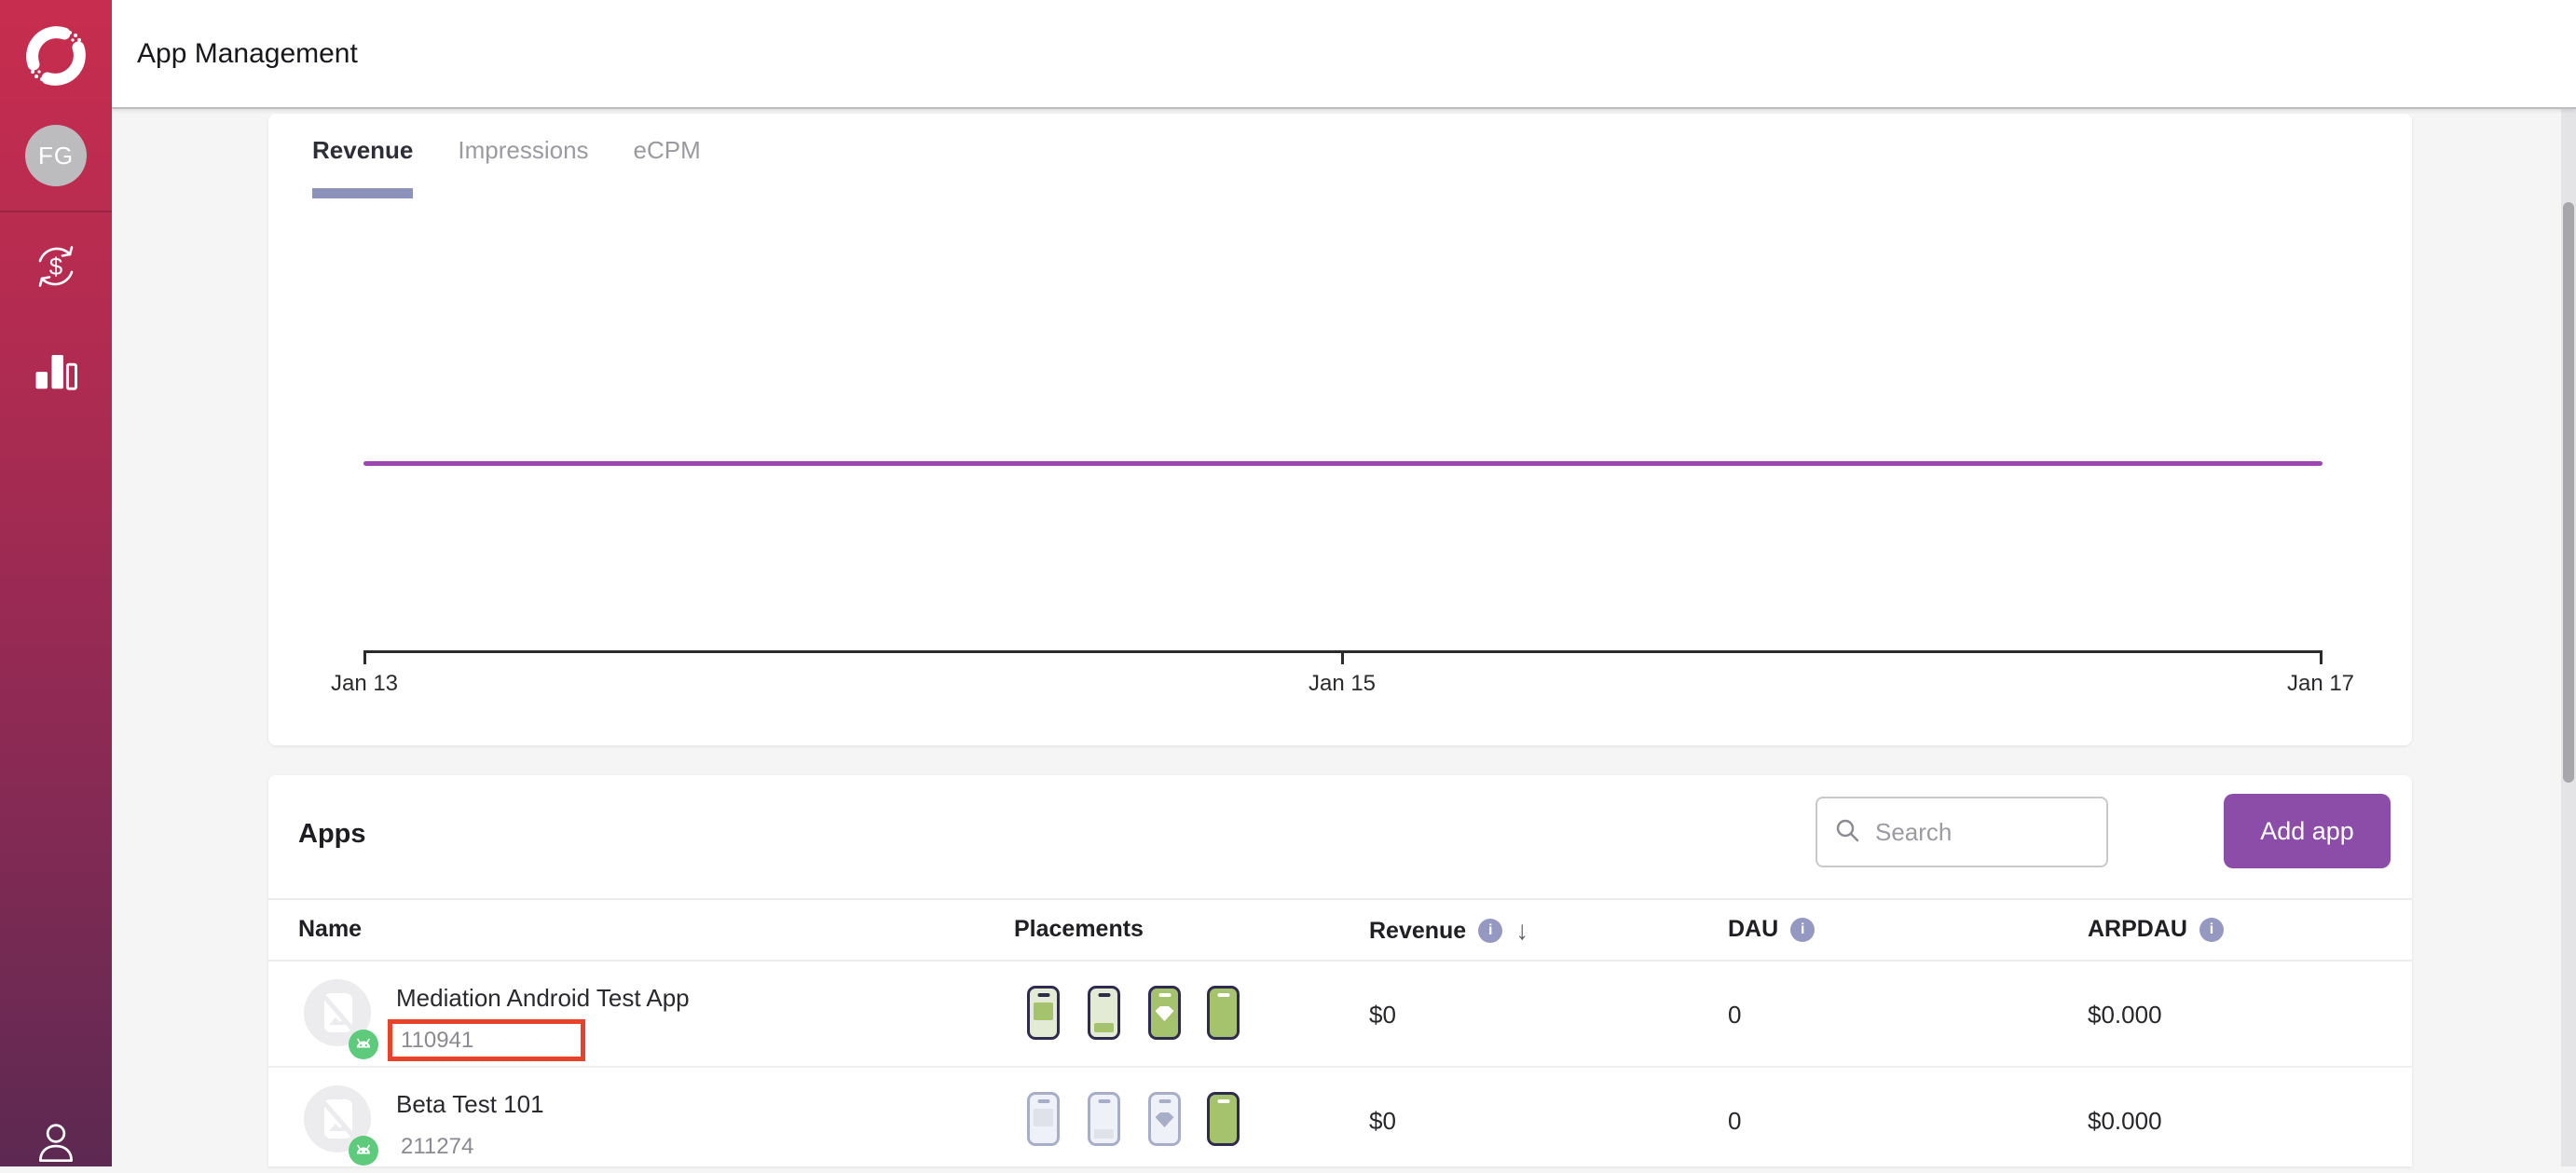 This screenshot has width=2576, height=1173. What do you see at coordinates (55, 60) in the screenshot?
I see `brand-swirl-icon` at bounding box center [55, 60].